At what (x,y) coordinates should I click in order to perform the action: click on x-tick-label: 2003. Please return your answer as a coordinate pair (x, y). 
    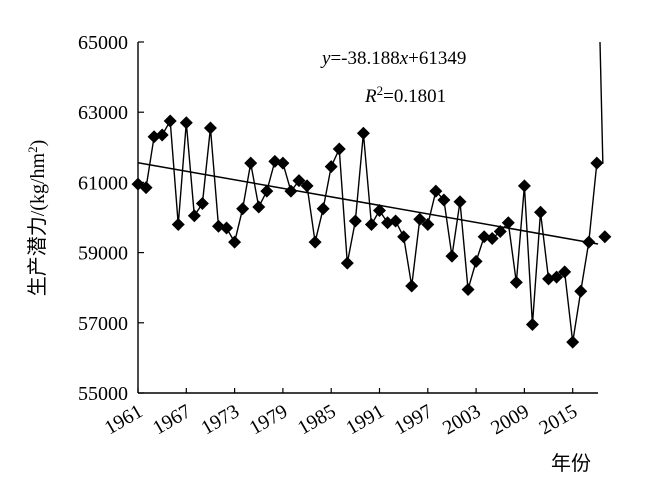
    Looking at the image, I should click on (462, 419).